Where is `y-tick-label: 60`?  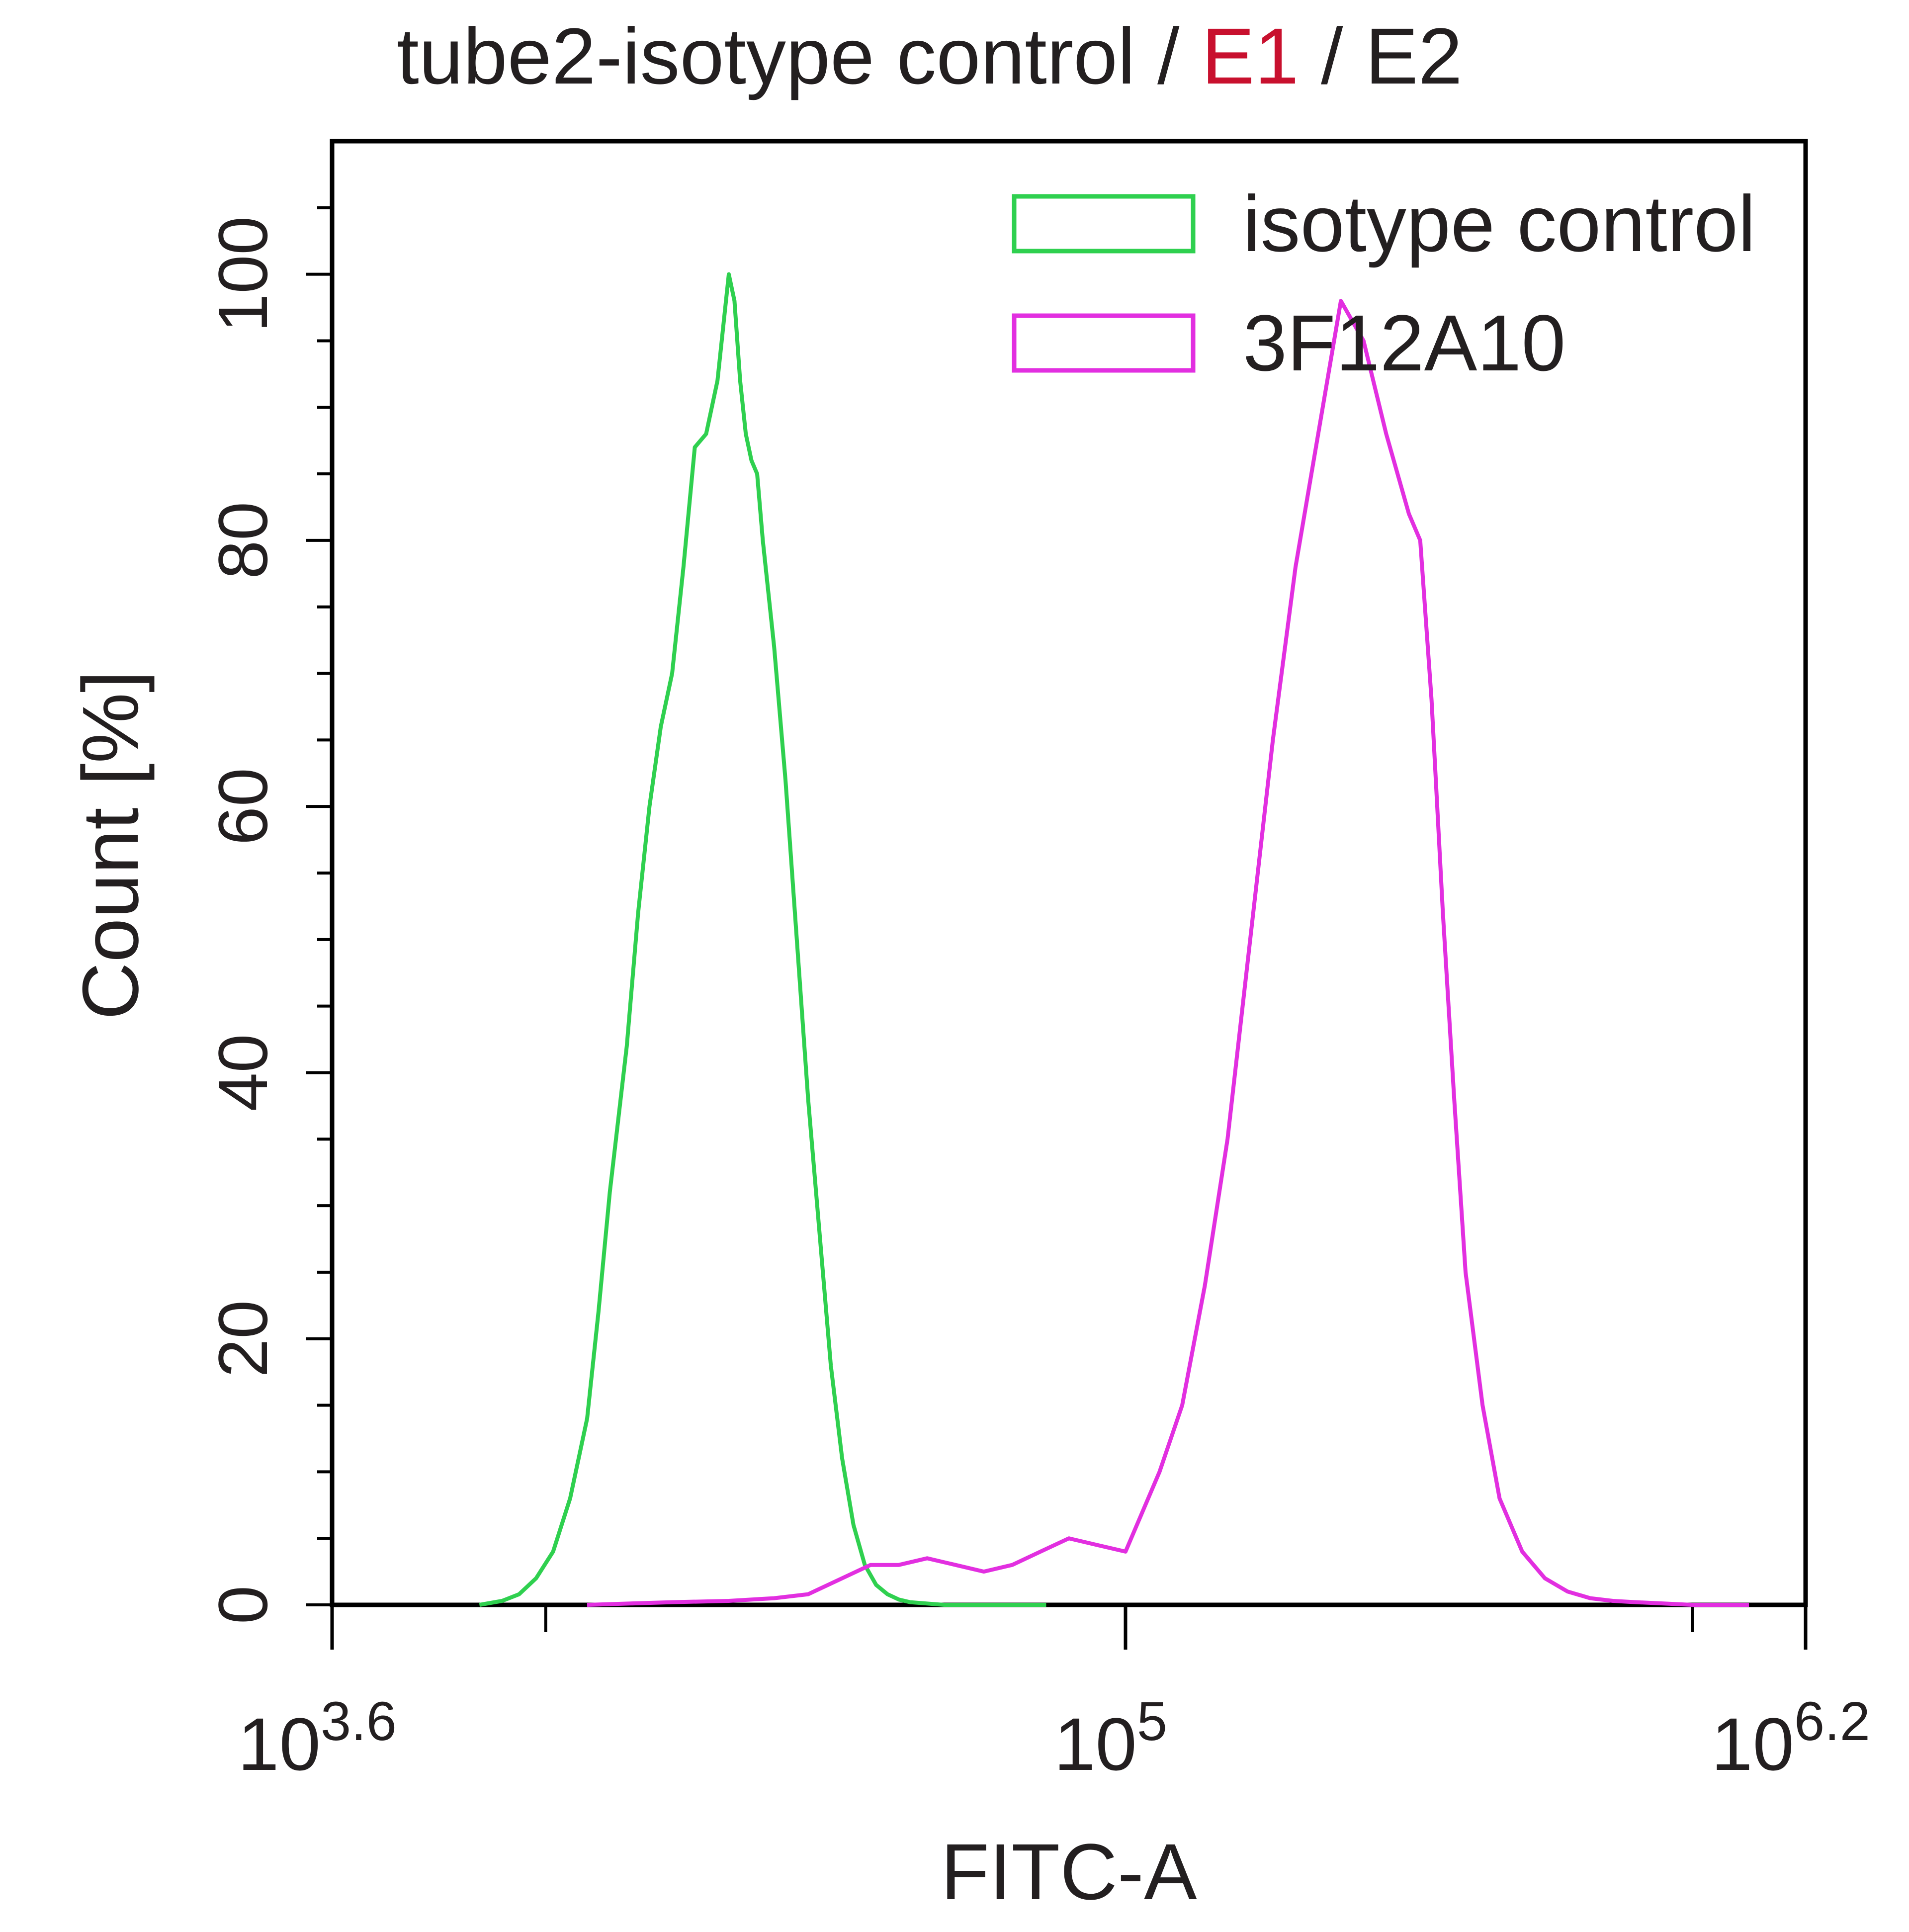 y-tick-label: 60 is located at coordinates (243, 807).